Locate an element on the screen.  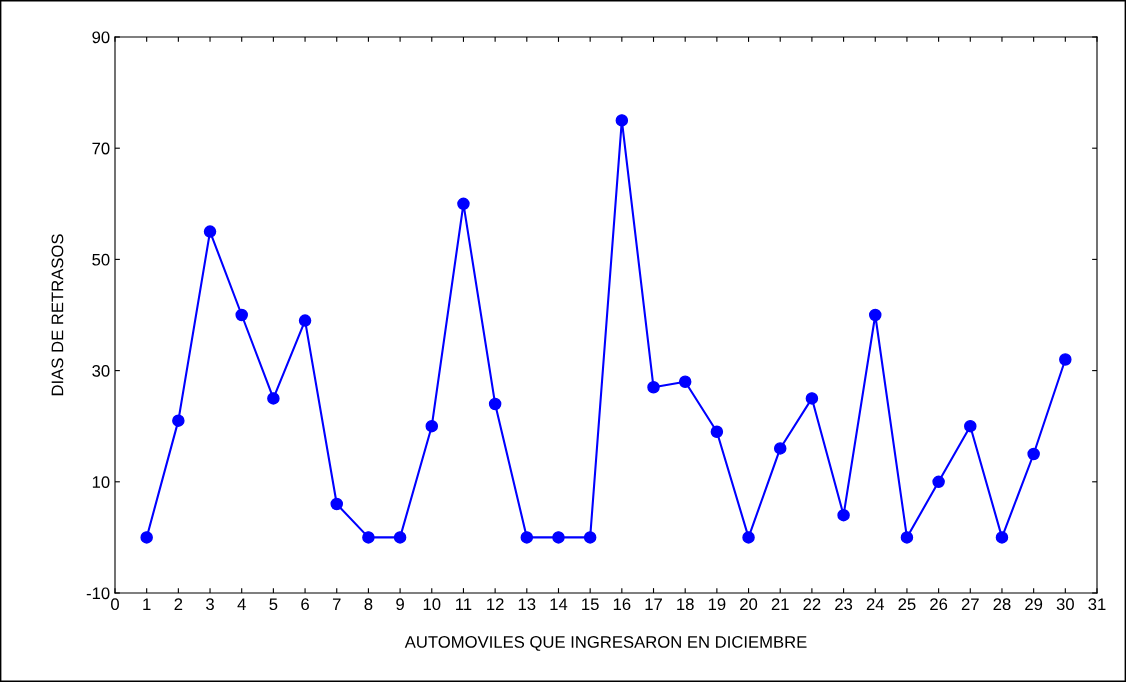
x-tick-label: 31 is located at coordinates (1097, 604).